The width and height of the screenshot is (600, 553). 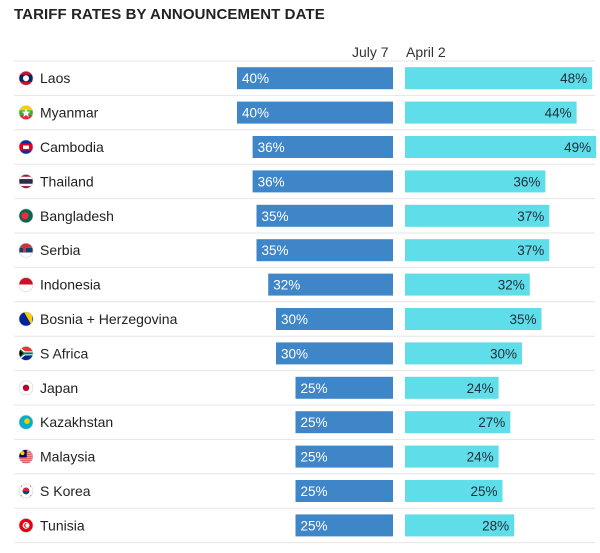 I want to click on data-label-april-2: 25%, so click(x=483, y=491).